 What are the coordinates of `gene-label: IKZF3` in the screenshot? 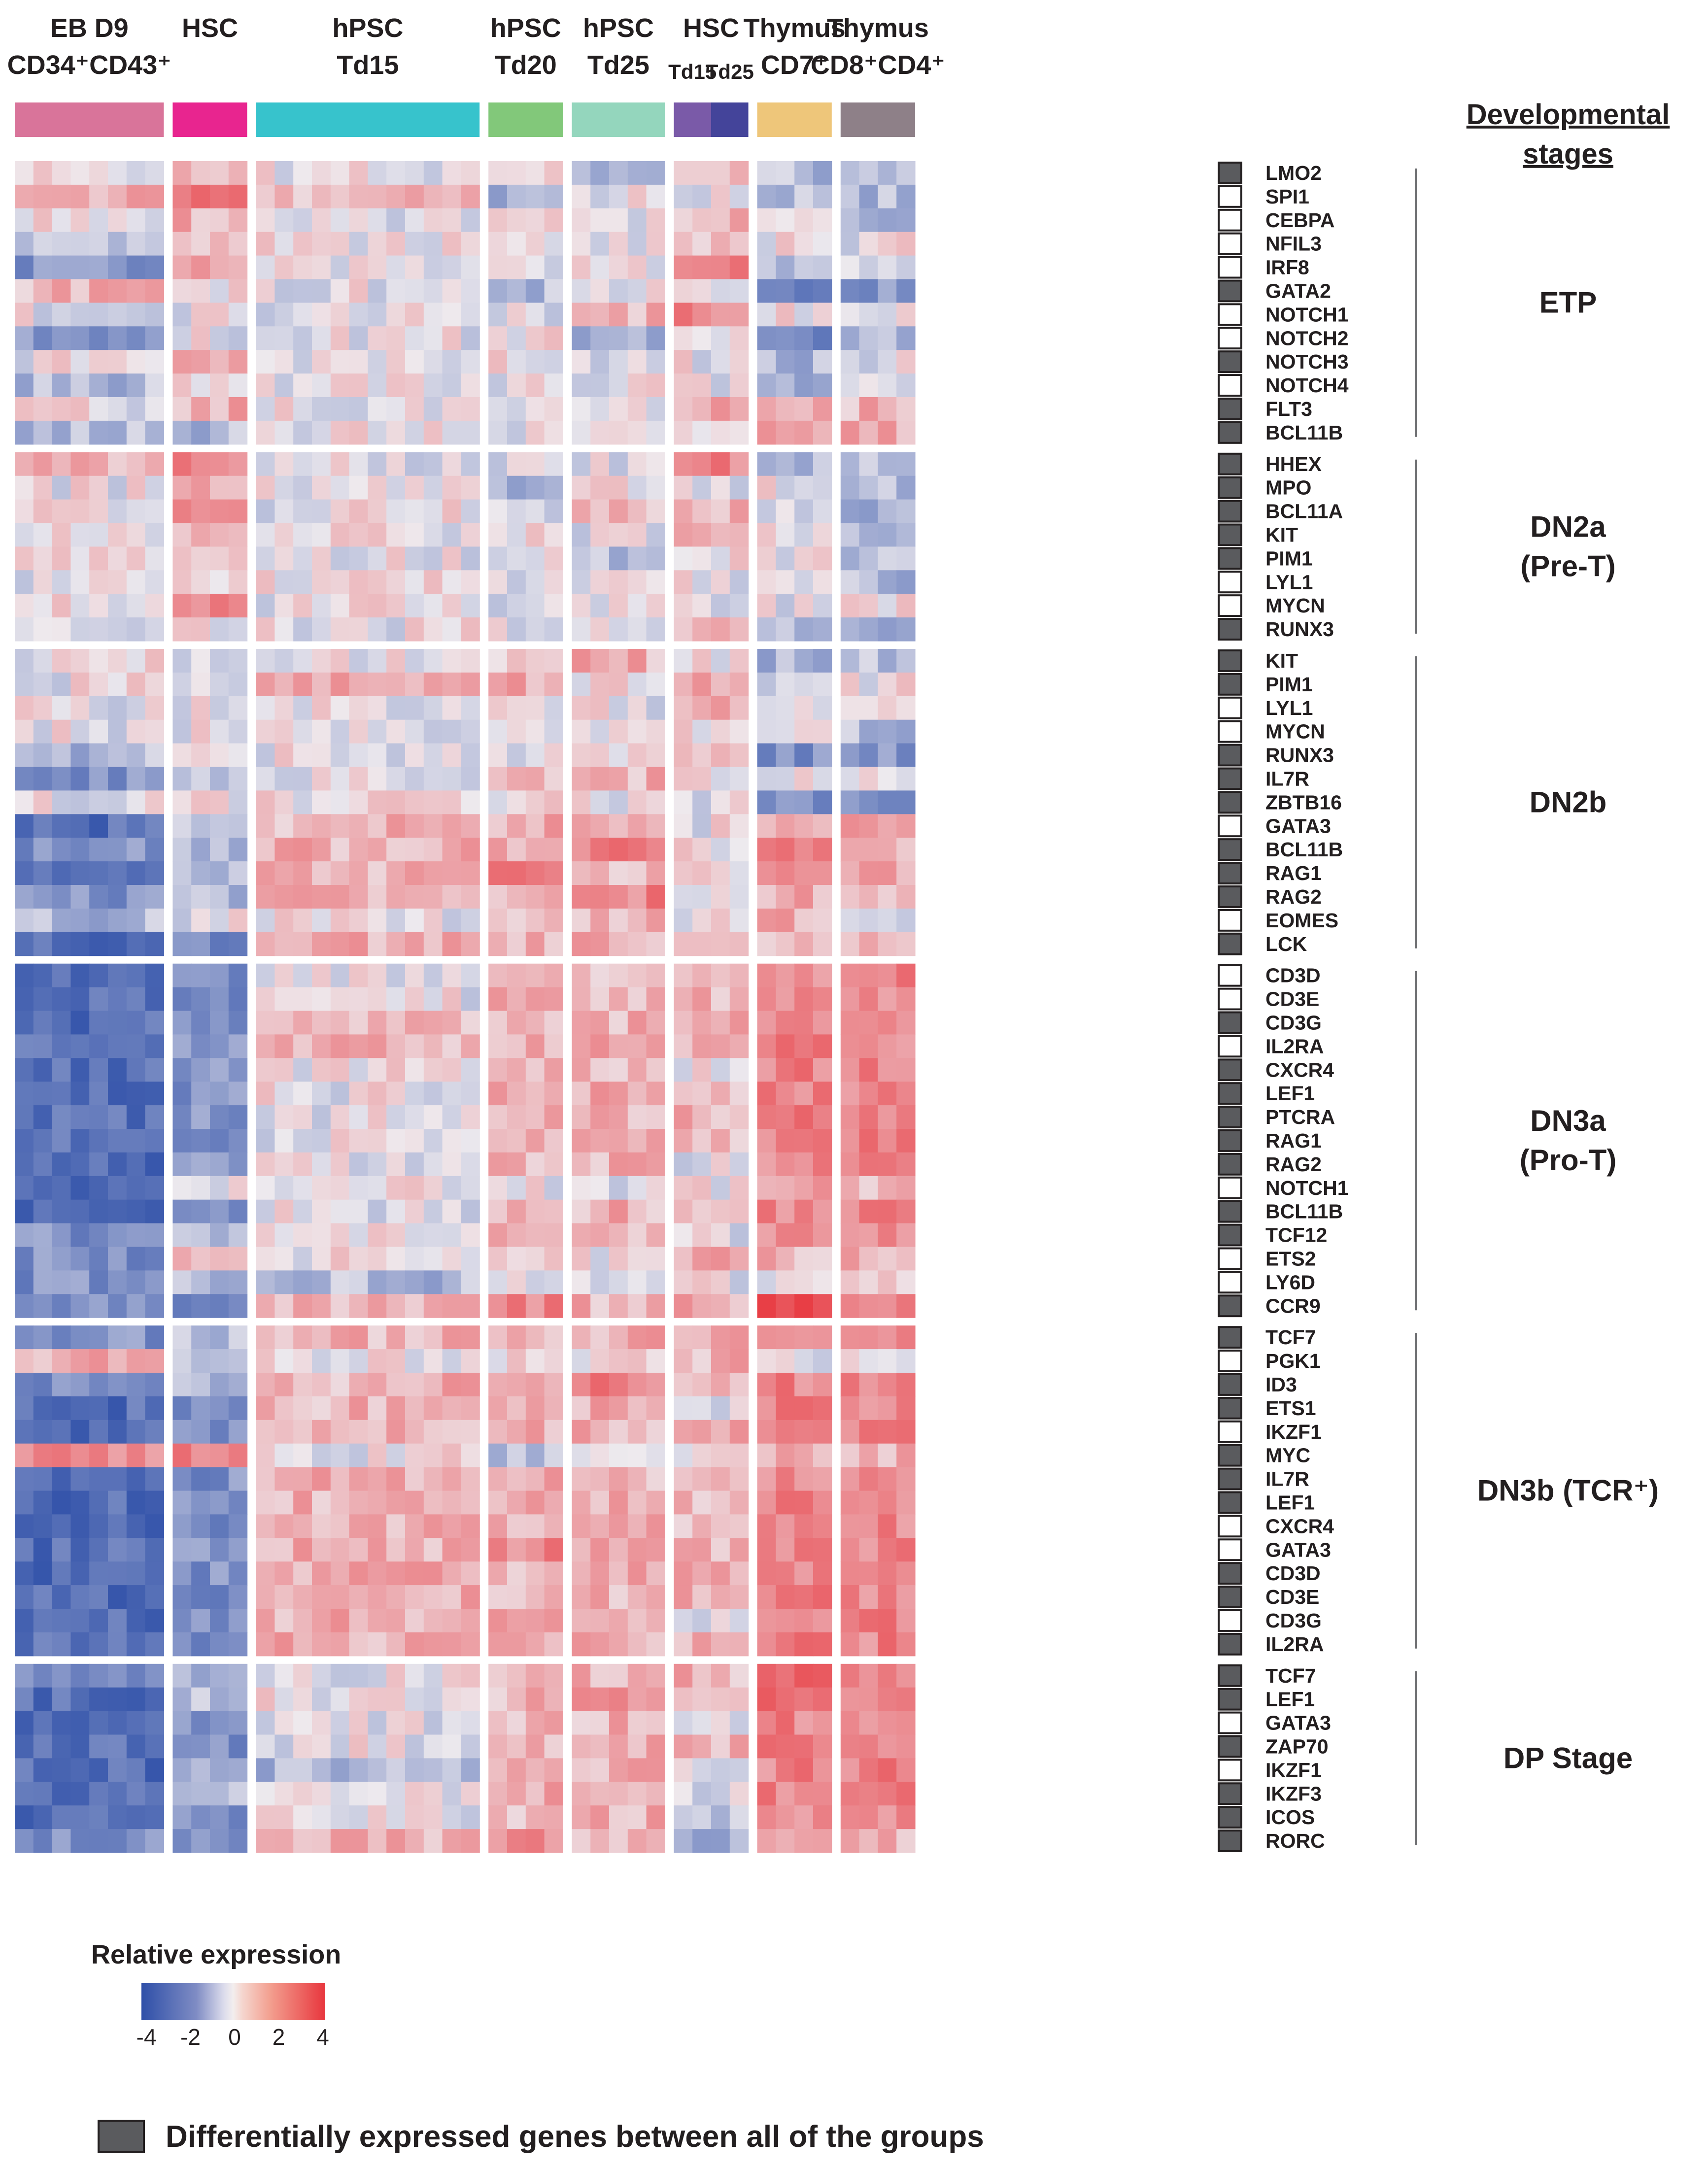 It's located at (1293, 1793).